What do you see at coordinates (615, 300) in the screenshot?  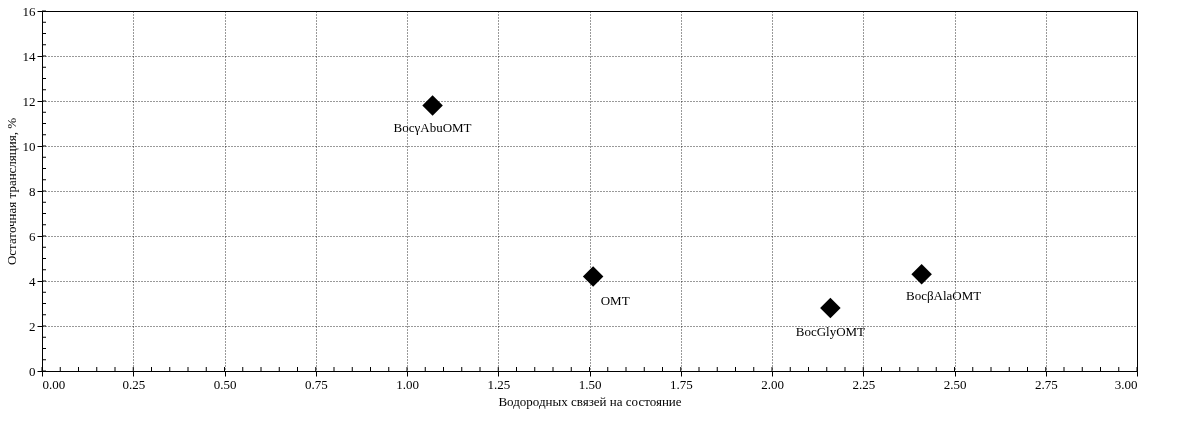 I see `annotation: OMT` at bounding box center [615, 300].